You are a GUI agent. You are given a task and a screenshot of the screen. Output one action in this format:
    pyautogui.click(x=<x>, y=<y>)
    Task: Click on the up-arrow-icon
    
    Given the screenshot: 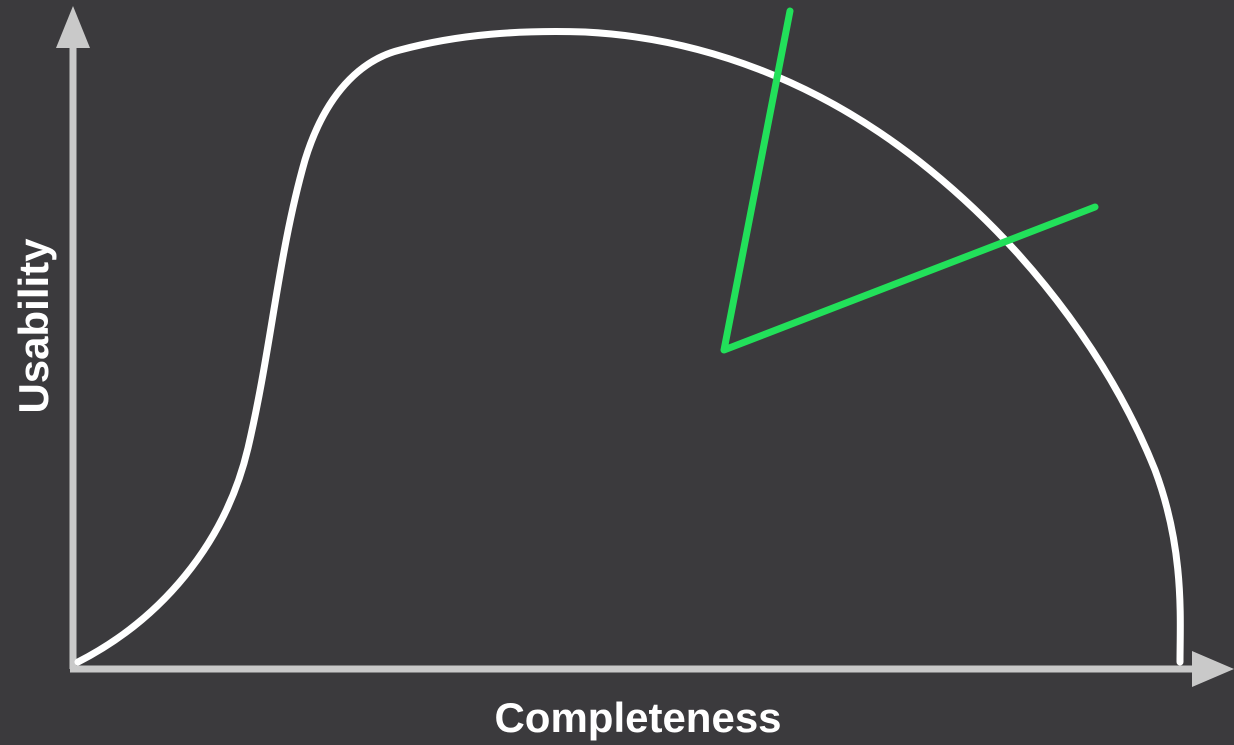 What is the action you would take?
    pyautogui.click(x=73, y=27)
    